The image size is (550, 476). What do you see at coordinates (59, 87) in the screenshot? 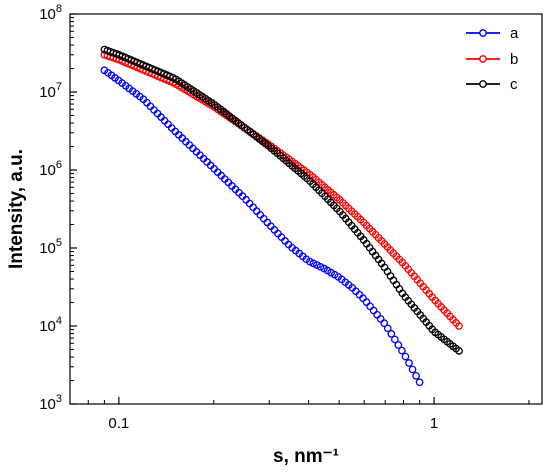
I see `y-tick-exponent: 7` at bounding box center [59, 87].